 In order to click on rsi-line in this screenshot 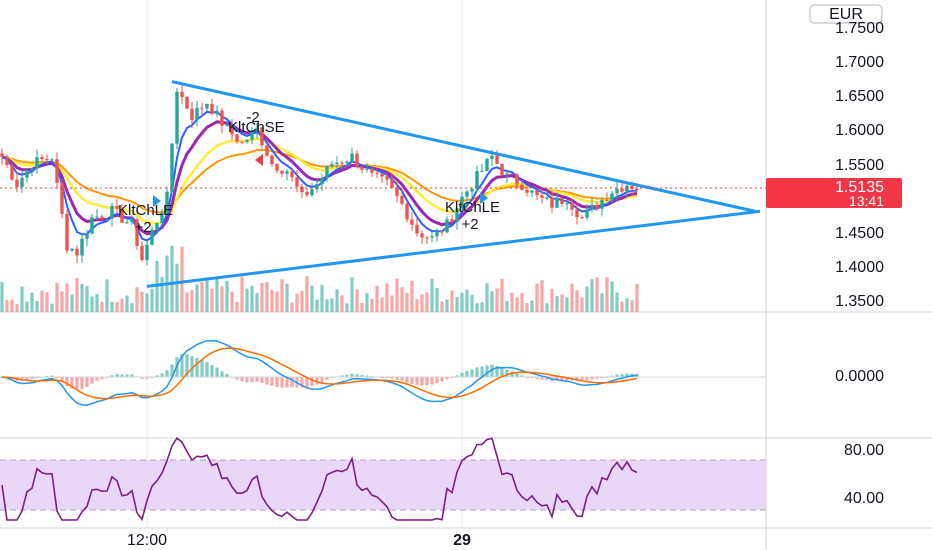, I will do `click(319, 479)`.